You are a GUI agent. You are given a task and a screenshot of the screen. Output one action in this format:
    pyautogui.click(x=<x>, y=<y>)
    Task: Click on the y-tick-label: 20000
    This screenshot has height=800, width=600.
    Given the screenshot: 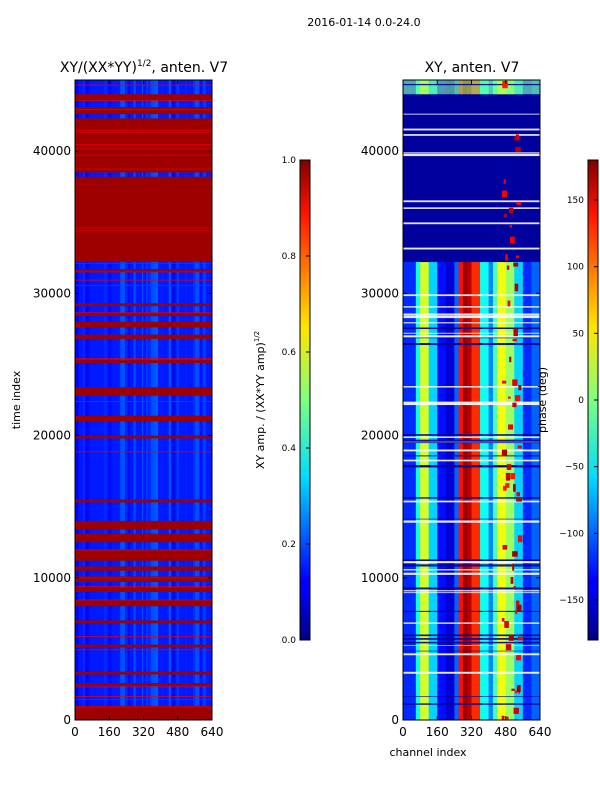 What is the action you would take?
    pyautogui.click(x=52, y=436)
    